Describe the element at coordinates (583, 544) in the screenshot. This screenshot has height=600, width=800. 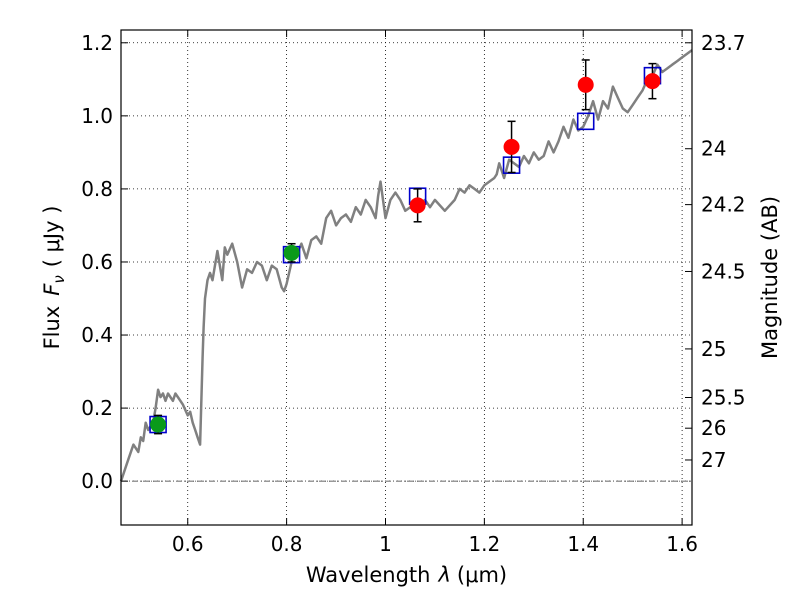
I see `x-tick-label-4: 1.4` at that location.